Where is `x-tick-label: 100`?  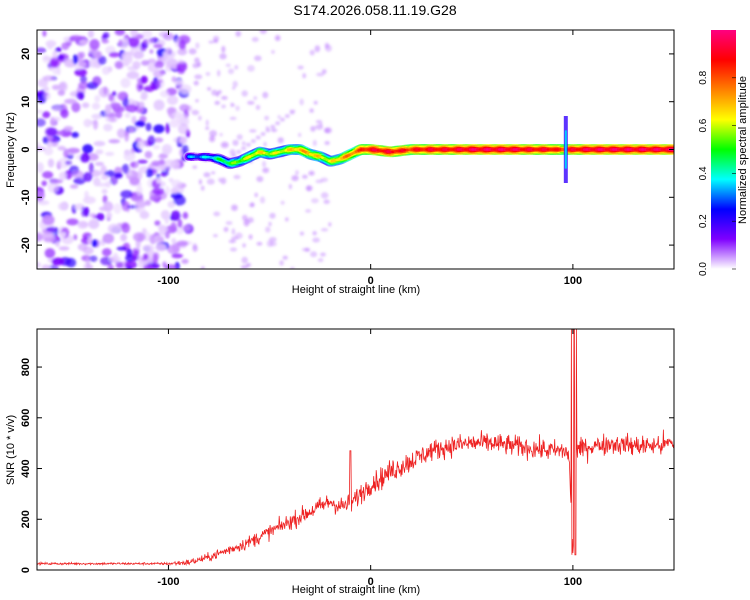 x-tick-label: 100 is located at coordinates (573, 281).